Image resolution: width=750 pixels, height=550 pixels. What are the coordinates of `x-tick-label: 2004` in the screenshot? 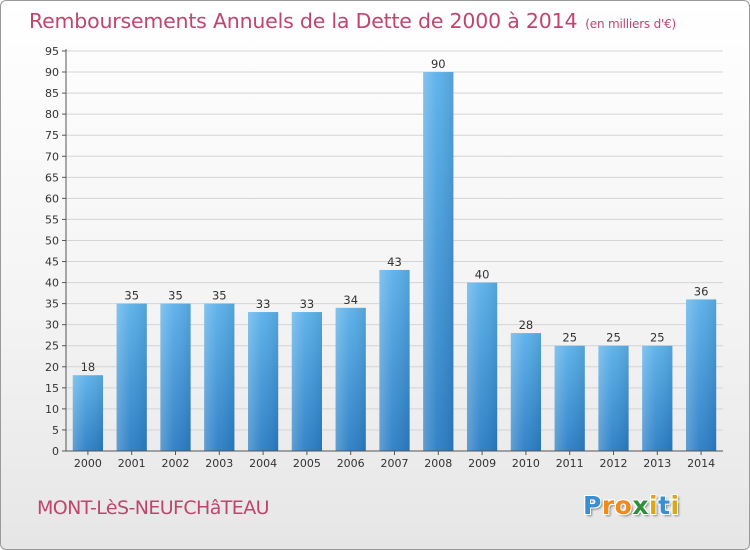 It's located at (263, 463).